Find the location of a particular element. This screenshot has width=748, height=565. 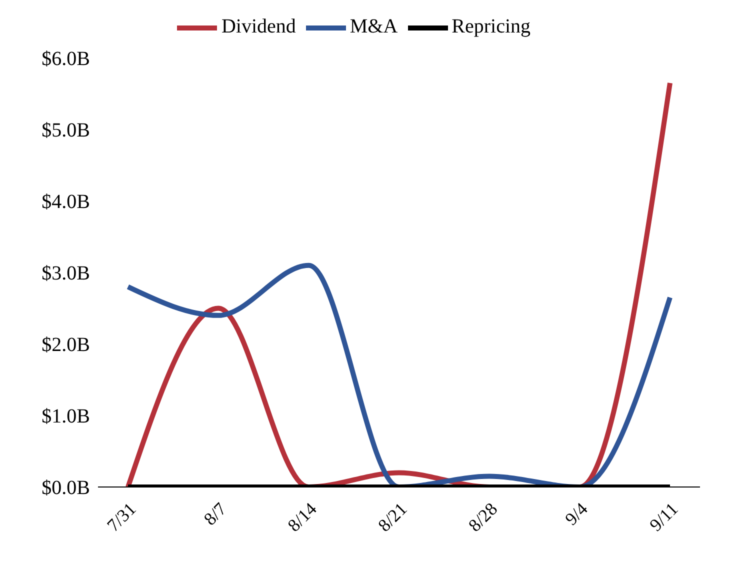

y-tick-label: $5.0B is located at coordinates (66, 131).